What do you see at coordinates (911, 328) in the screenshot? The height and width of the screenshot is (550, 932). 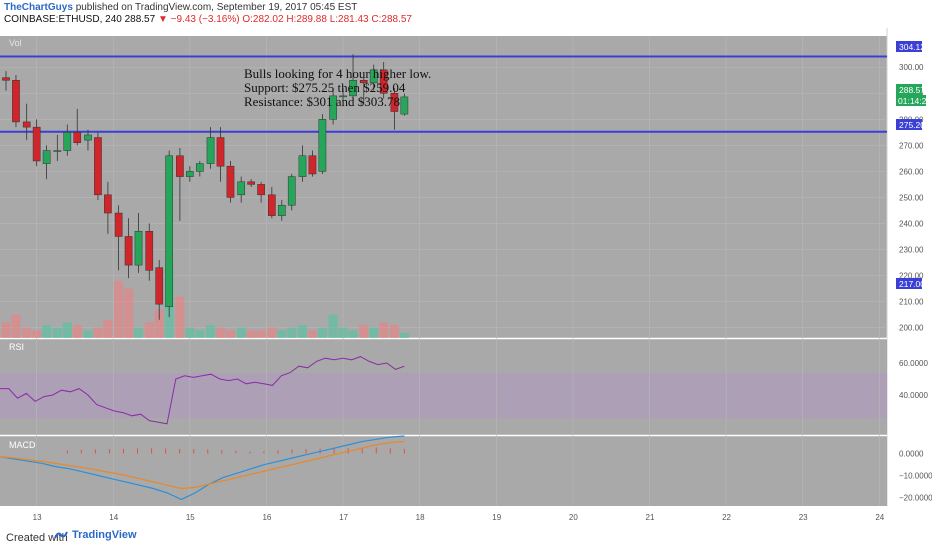 I see `price-tick-label: 200.00` at bounding box center [911, 328].